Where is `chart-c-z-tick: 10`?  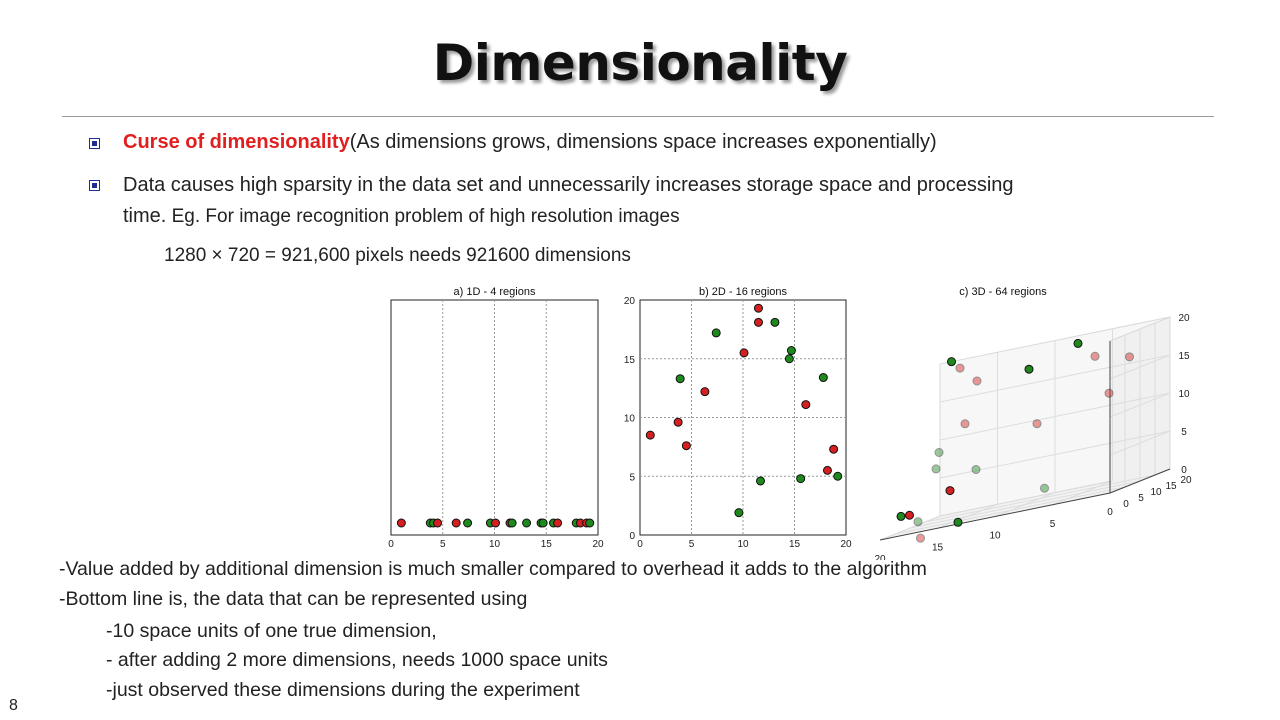
chart-c-z-tick: 10 is located at coordinates (1184, 394).